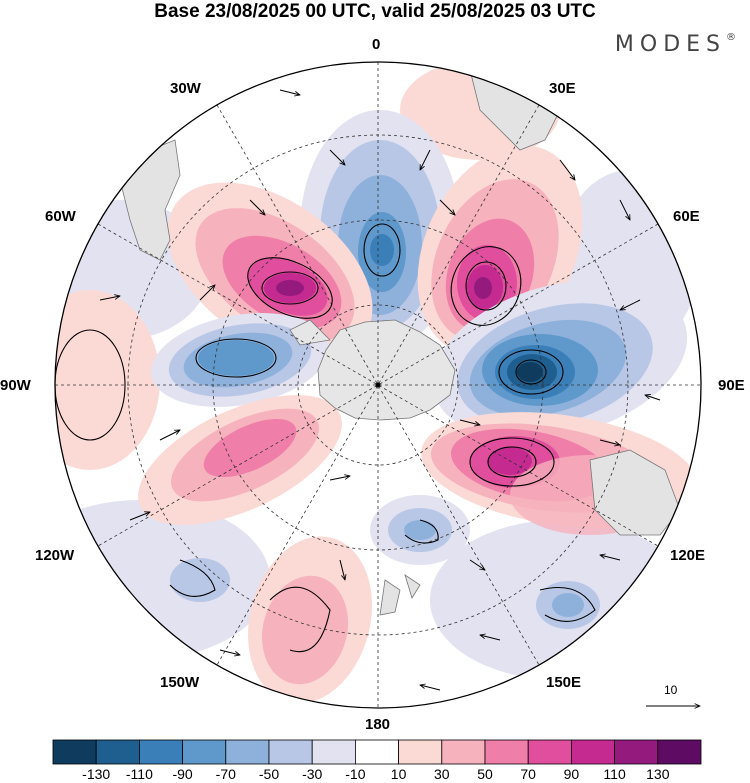 This screenshot has width=750, height=783. What do you see at coordinates (686, 216) in the screenshot?
I see `lon-label-60e: 60E` at bounding box center [686, 216].